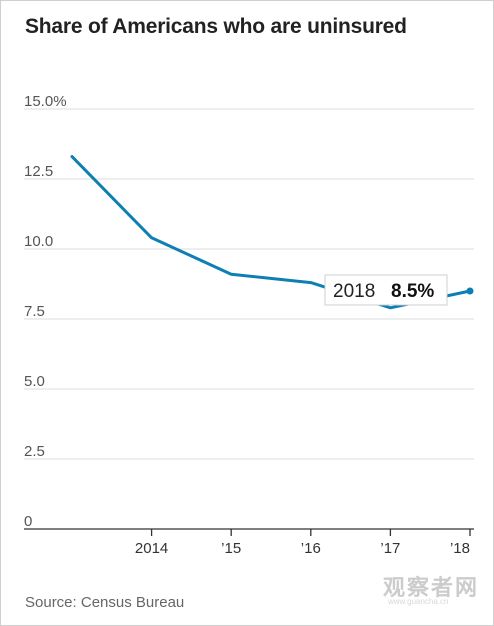 The height and width of the screenshot is (626, 494). Describe the element at coordinates (354, 291) in the screenshot. I see `tooltip-year: 2018` at that location.